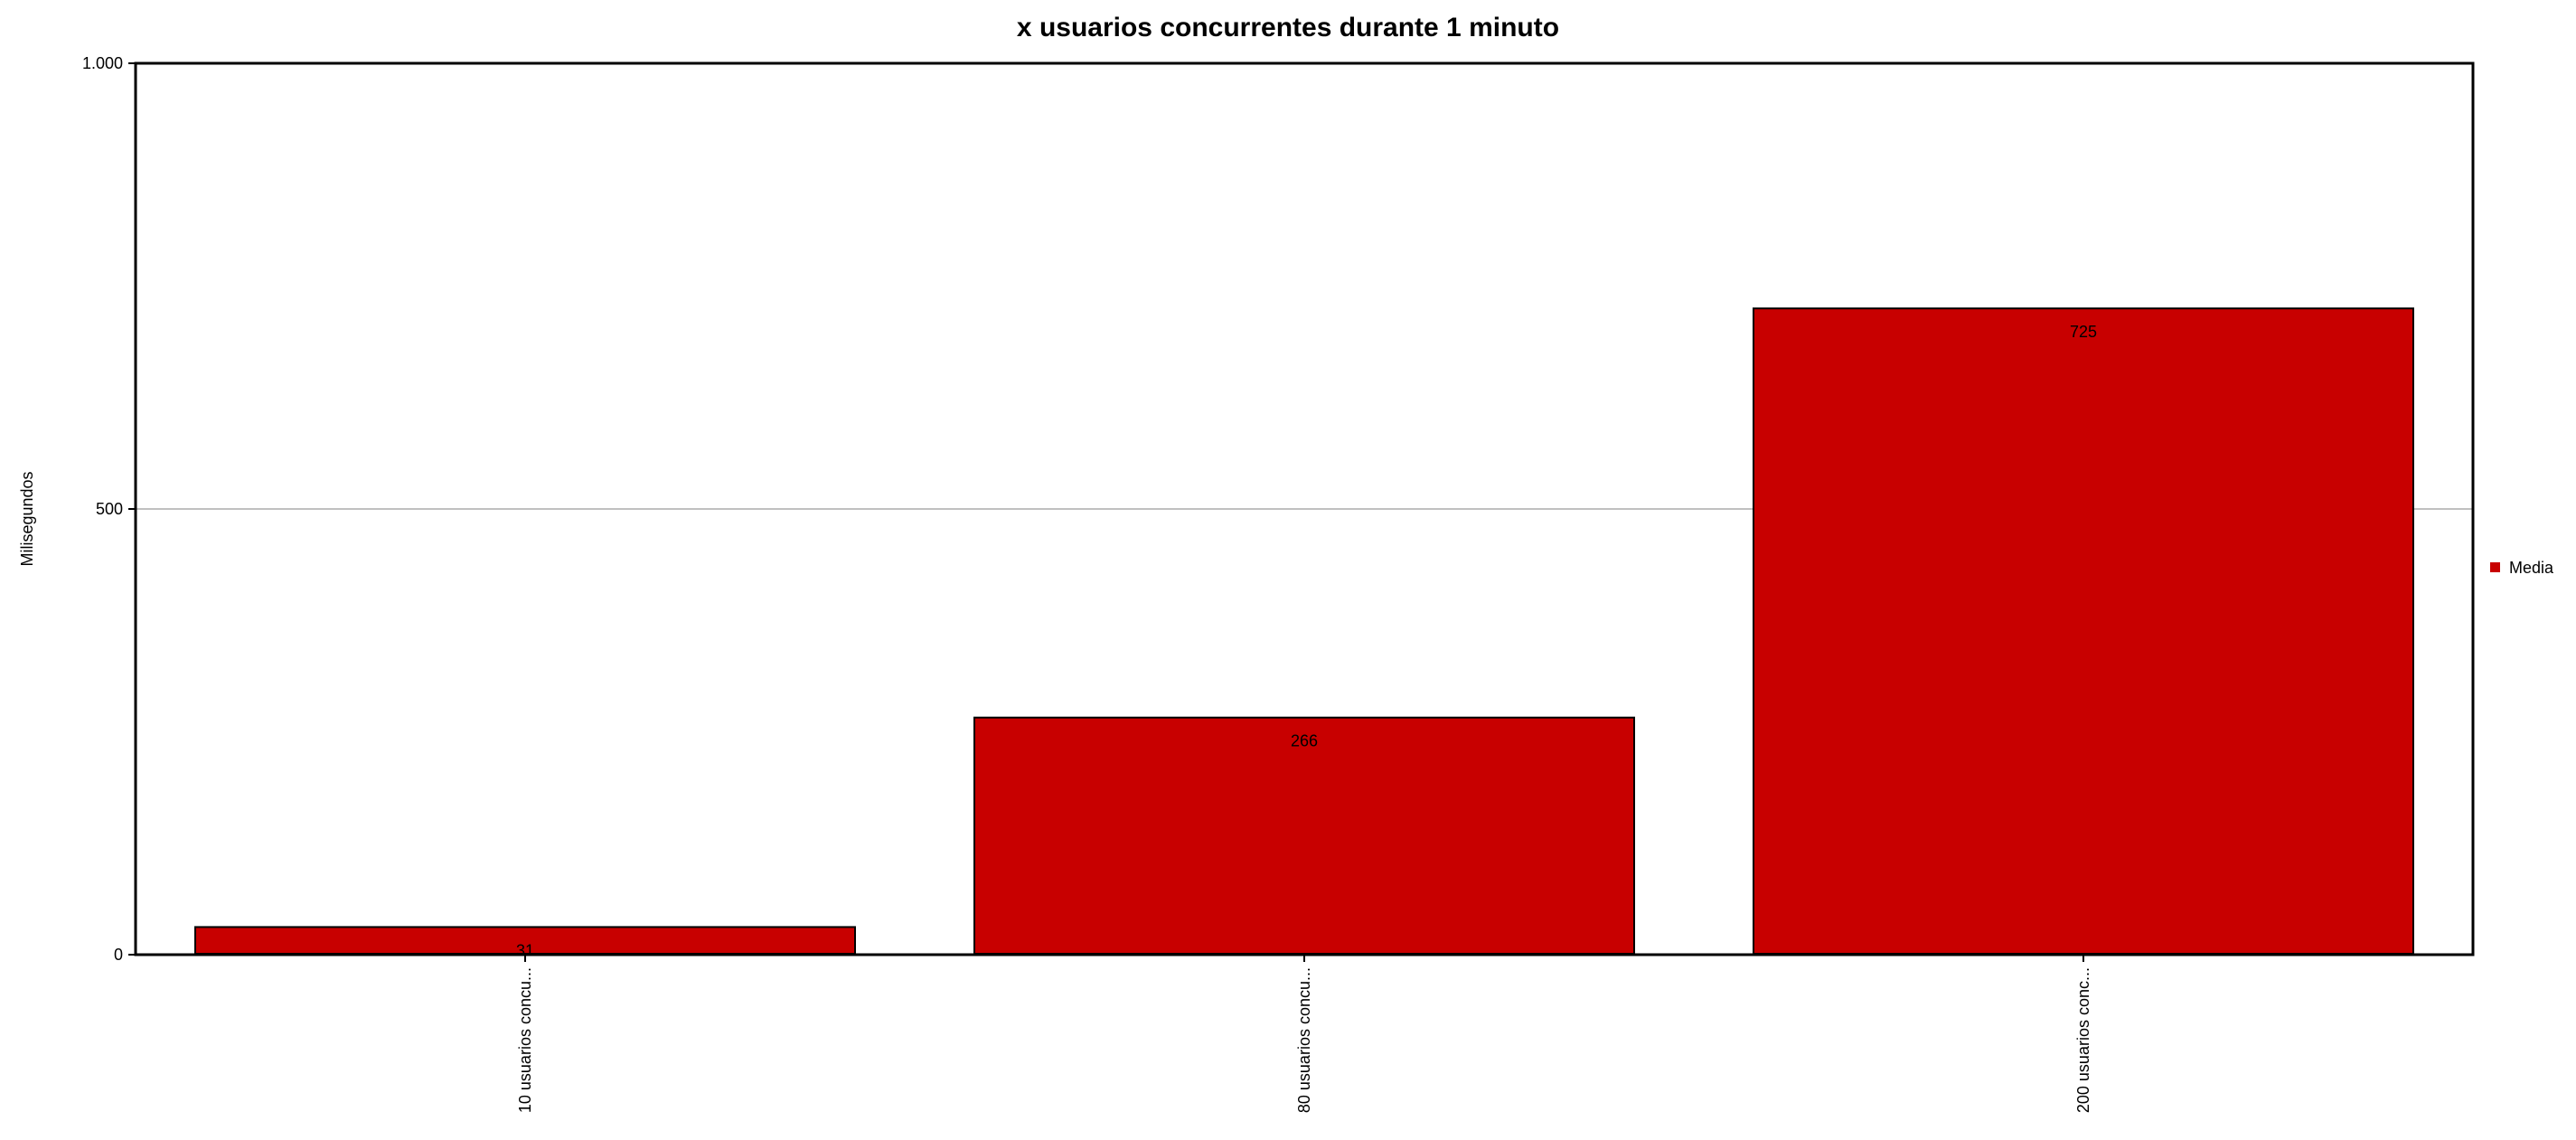 The width and height of the screenshot is (2576, 1140). I want to click on chart-title: x usuarios concurrentes durante 1 minuto, so click(1288, 27).